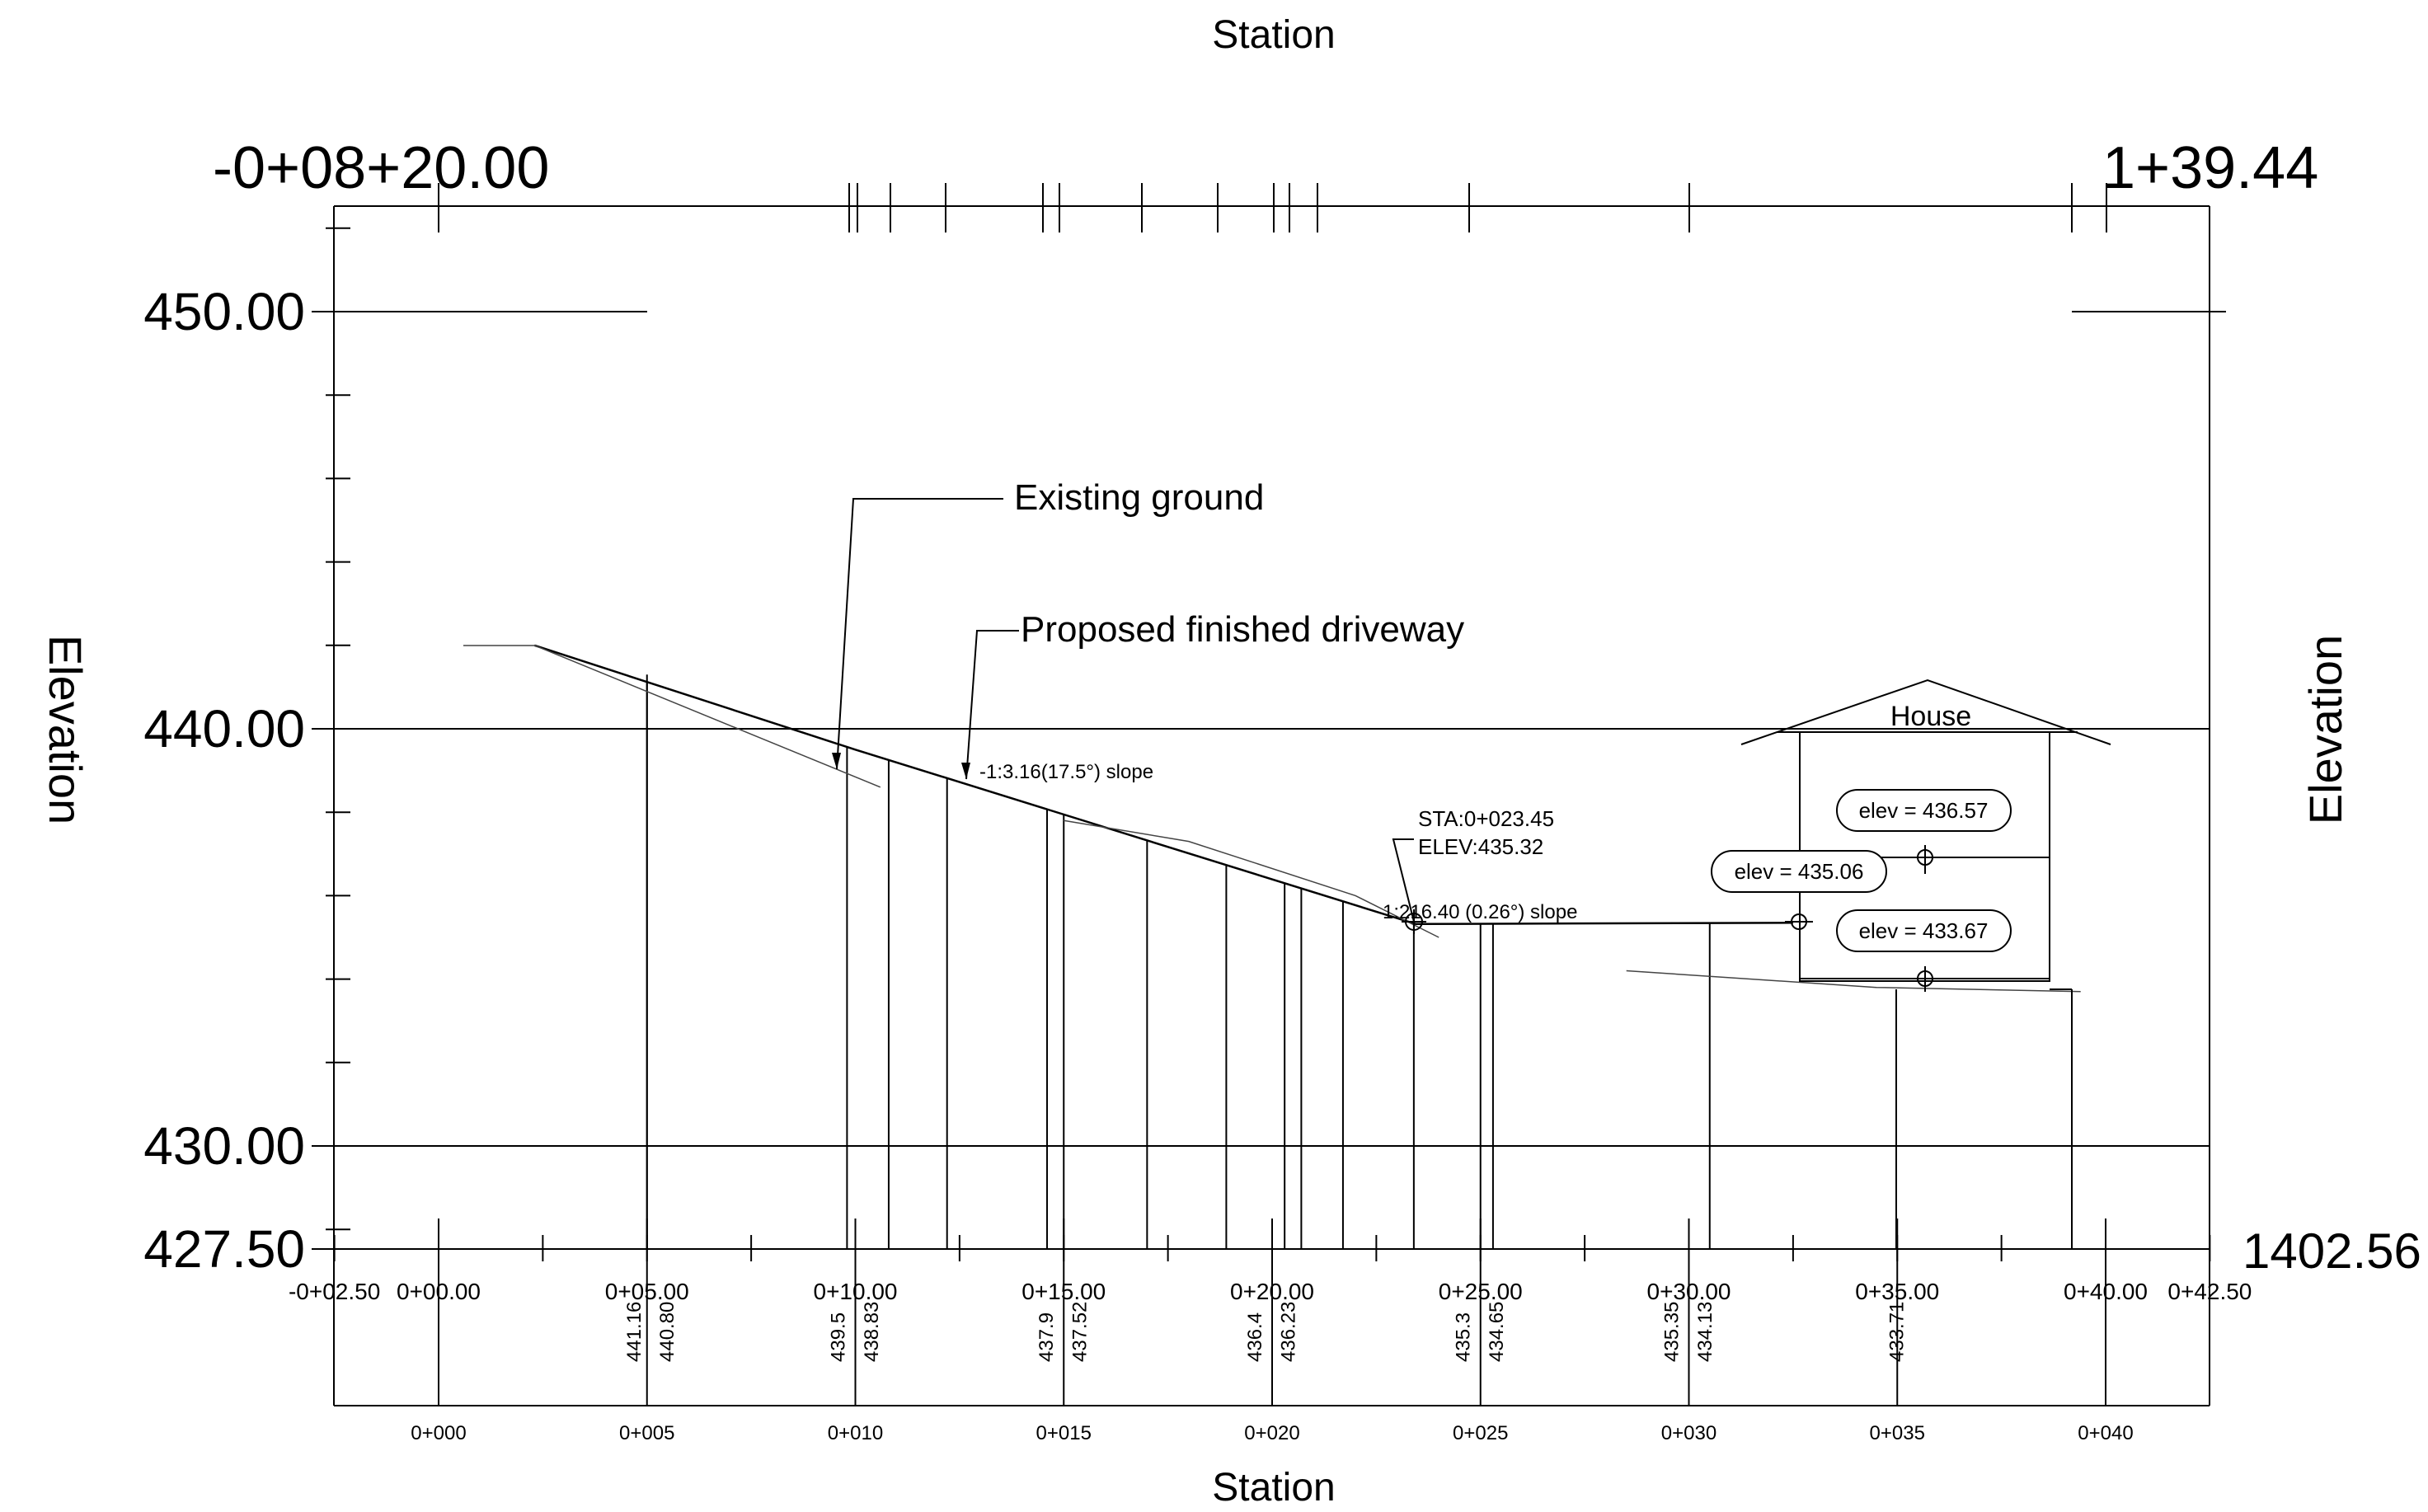 The height and width of the screenshot is (1512, 2428). I want to click on elev-tag-shapes, so click(1861, 871).